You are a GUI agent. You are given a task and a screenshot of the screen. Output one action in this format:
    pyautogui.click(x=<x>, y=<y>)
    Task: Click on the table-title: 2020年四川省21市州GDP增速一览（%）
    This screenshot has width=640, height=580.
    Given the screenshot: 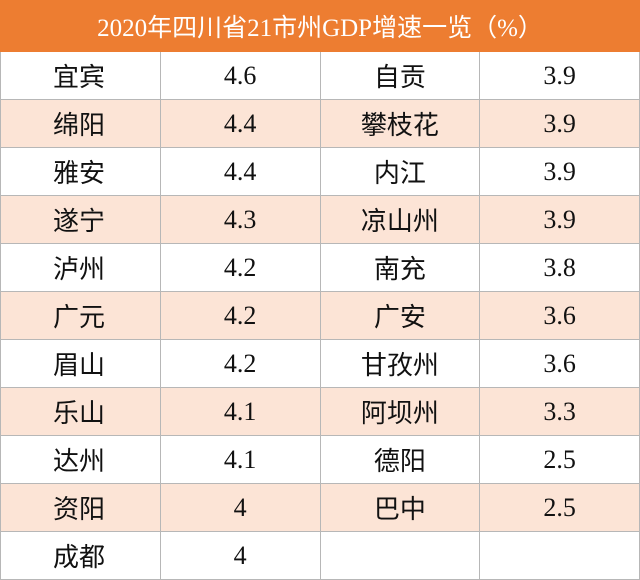 What is the action you would take?
    pyautogui.click(x=320, y=26)
    